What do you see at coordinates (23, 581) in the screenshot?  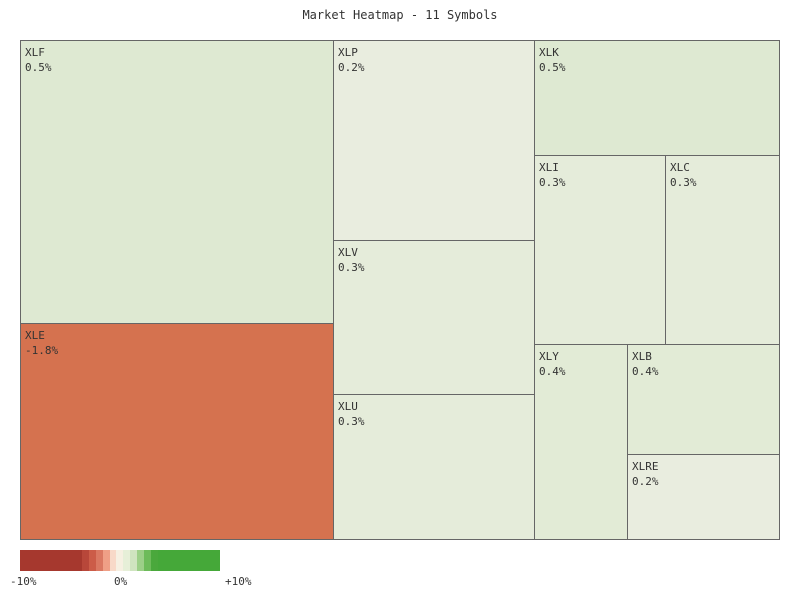 I see `legend-min-label: -10%` at bounding box center [23, 581].